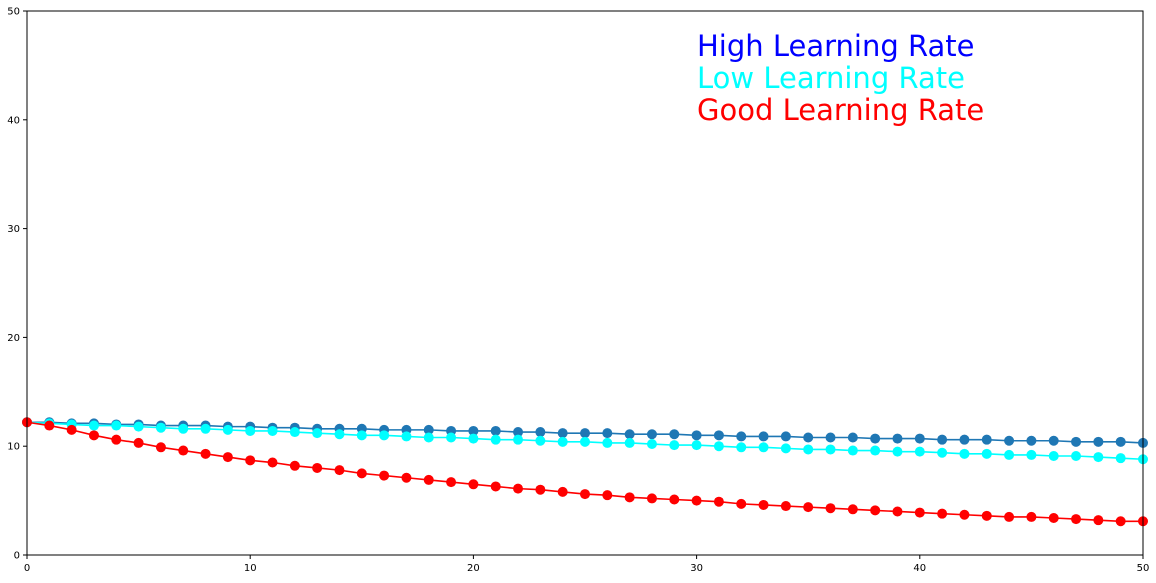  What do you see at coordinates (13, 229) in the screenshot?
I see `y-tick-label: 30` at bounding box center [13, 229].